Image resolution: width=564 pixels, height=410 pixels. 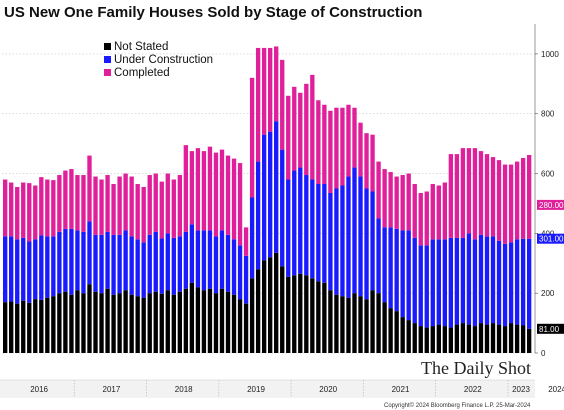 I want to click on x-tick-label: 2017, so click(x=112, y=389).